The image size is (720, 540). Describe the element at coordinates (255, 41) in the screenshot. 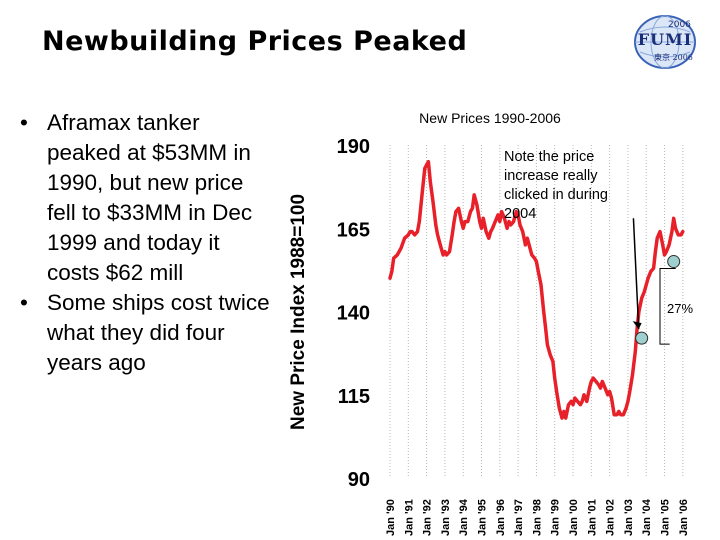

I see `slide-title: Newbuilding Prices Peaked` at that location.